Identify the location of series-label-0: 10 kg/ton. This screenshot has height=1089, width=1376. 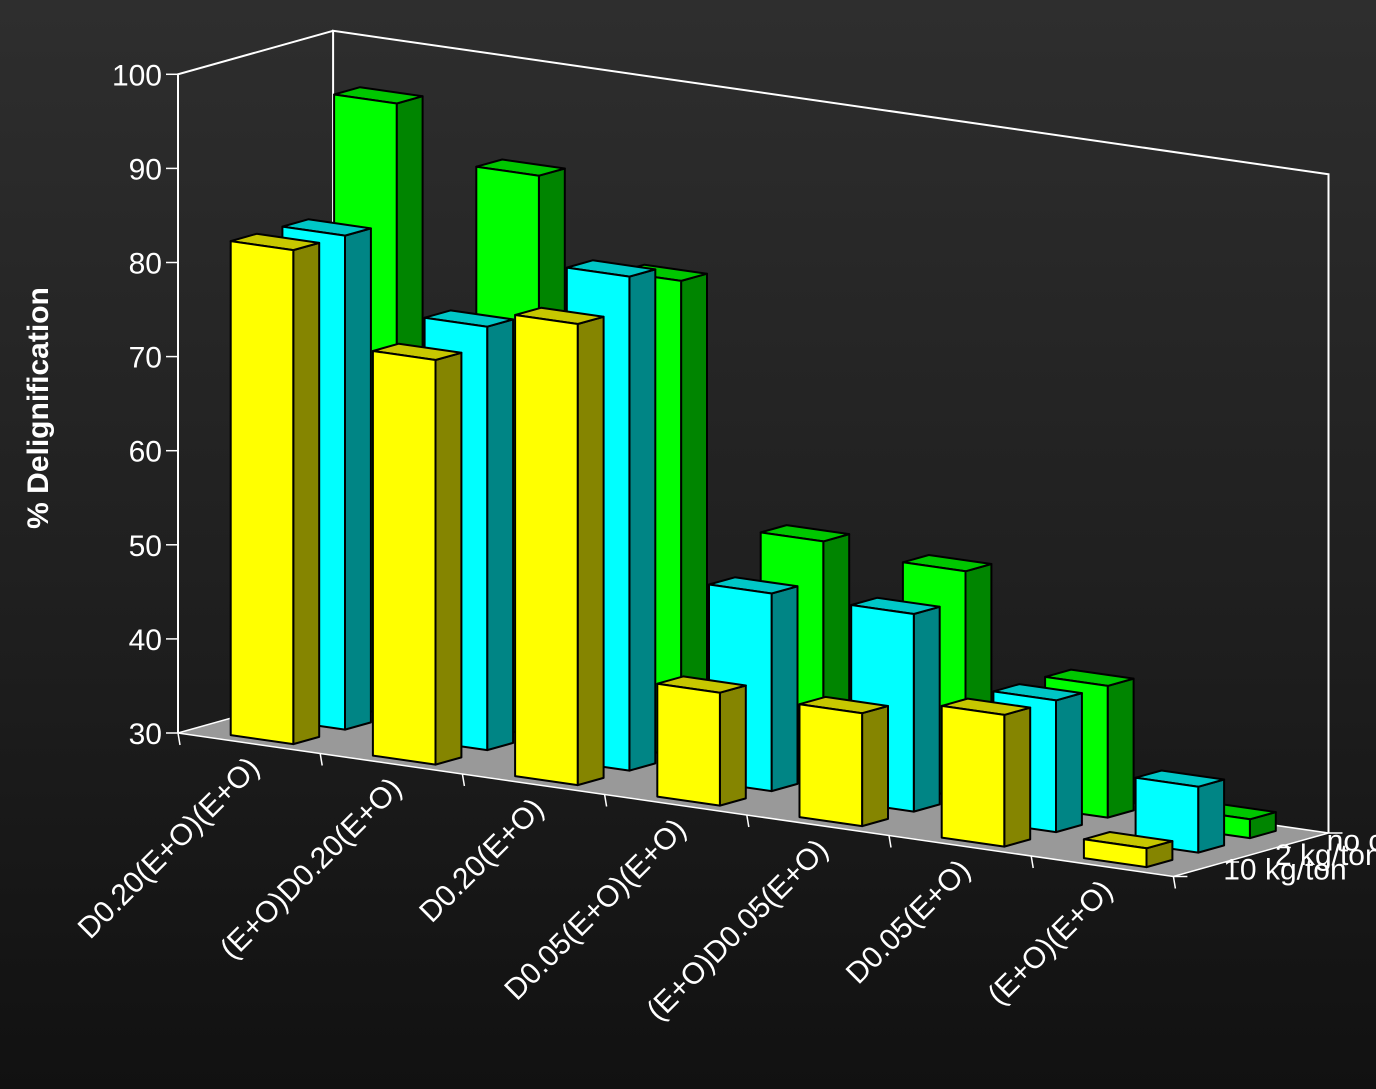
(1284, 869).